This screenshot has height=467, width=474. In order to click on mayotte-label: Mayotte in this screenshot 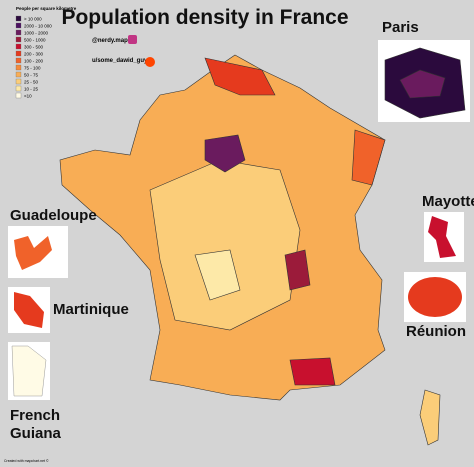, I will do `click(448, 201)`.